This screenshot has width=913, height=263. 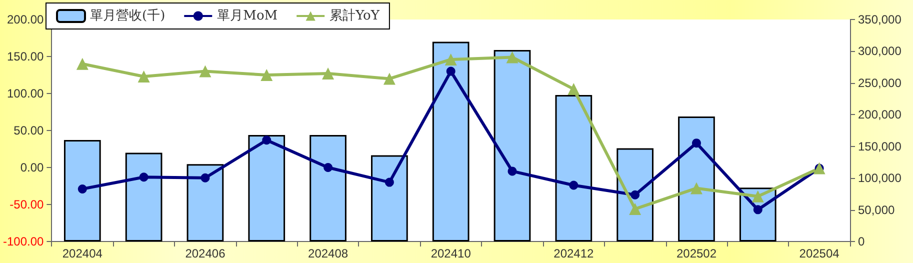 I want to click on y-tick-label: -50.00, so click(x=27, y=205).